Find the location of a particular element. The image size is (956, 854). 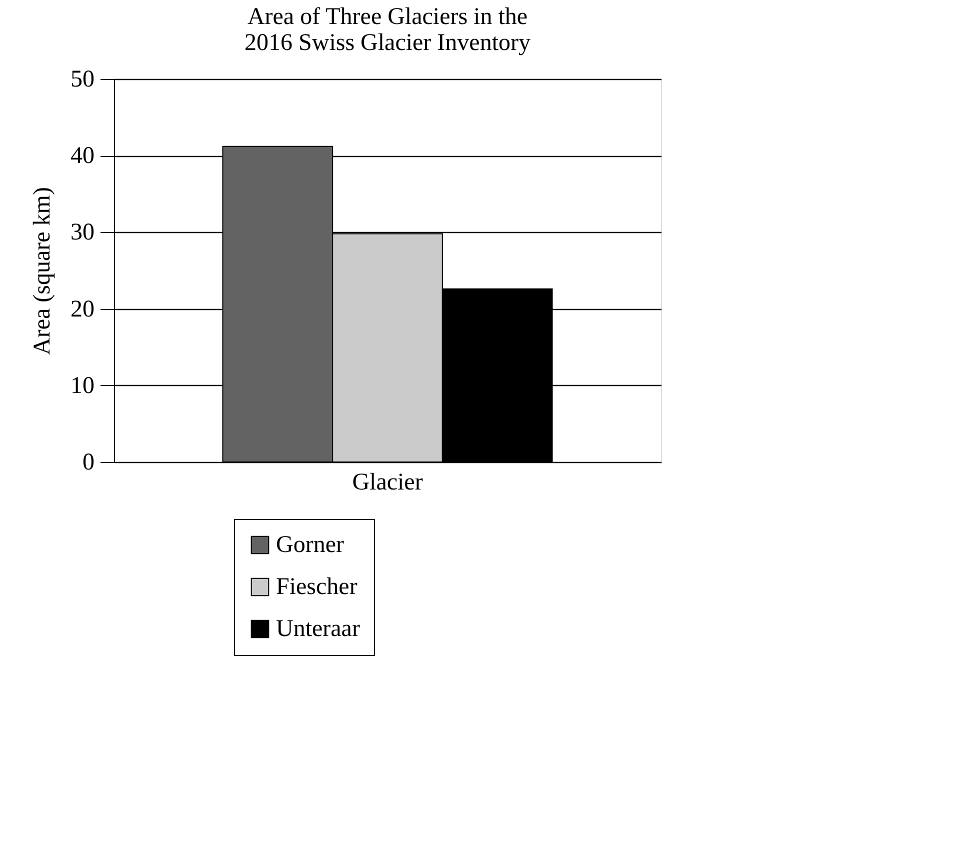

legend-label: Unteraar is located at coordinates (318, 629).